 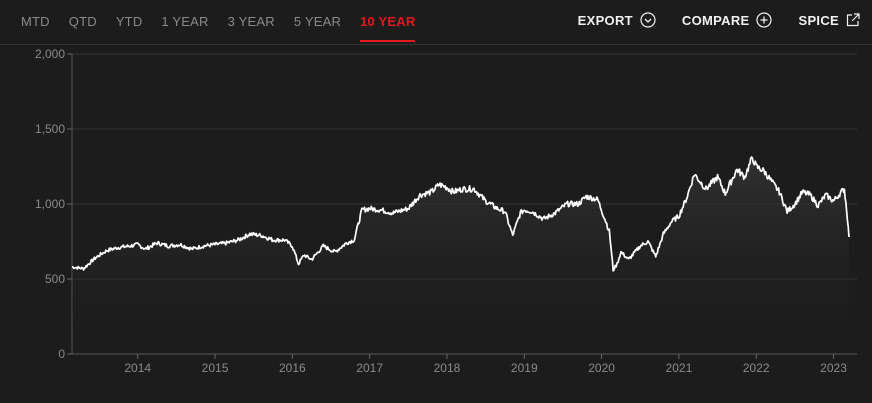 I want to click on chevron-down-circle-icon, so click(x=648, y=20).